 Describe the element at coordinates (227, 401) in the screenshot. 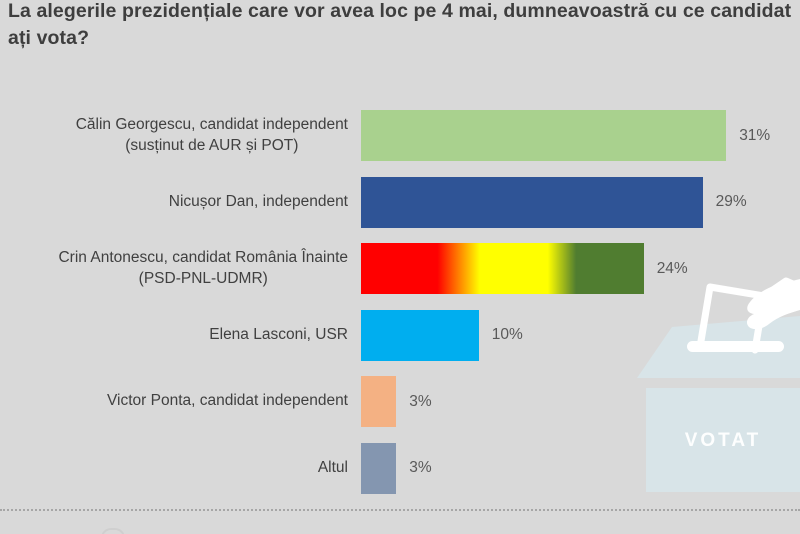

I see `category-label: Victor Ponta, candidat independent` at that location.